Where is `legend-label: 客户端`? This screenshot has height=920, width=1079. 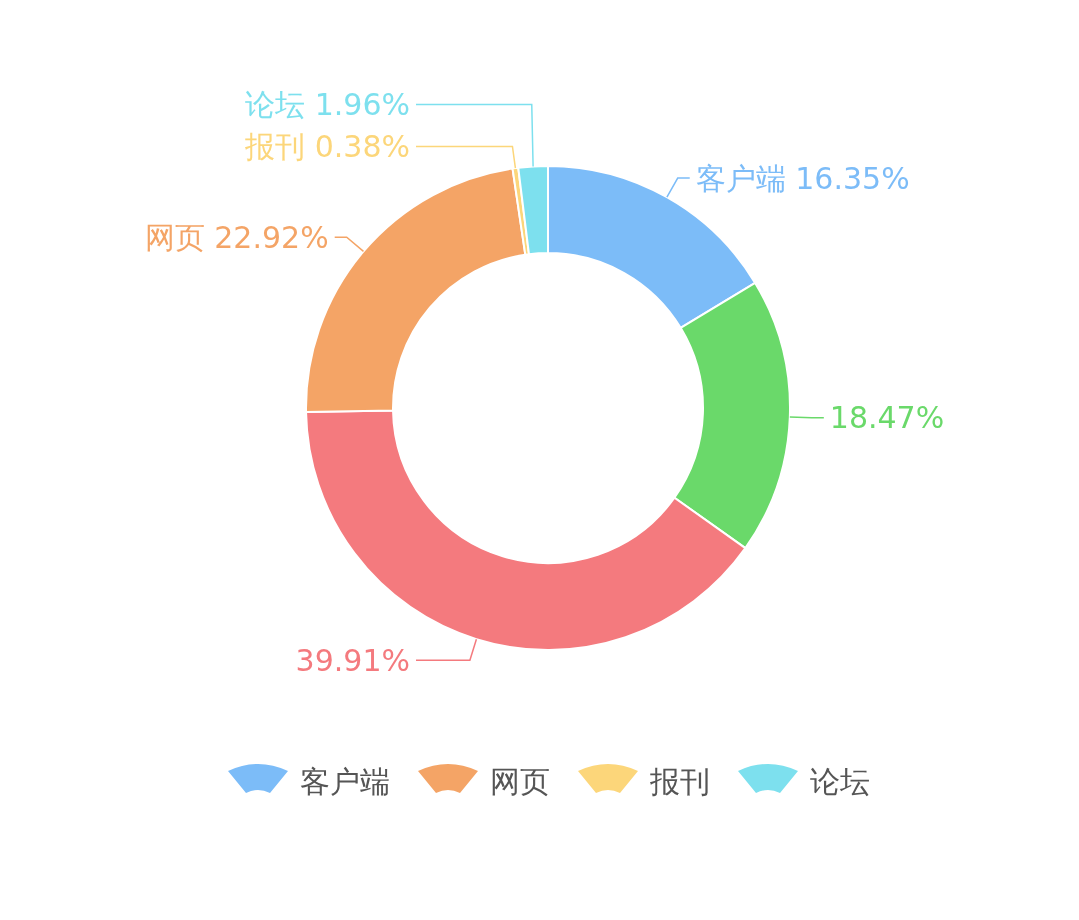
legend-label: 客户端 is located at coordinates (345, 781).